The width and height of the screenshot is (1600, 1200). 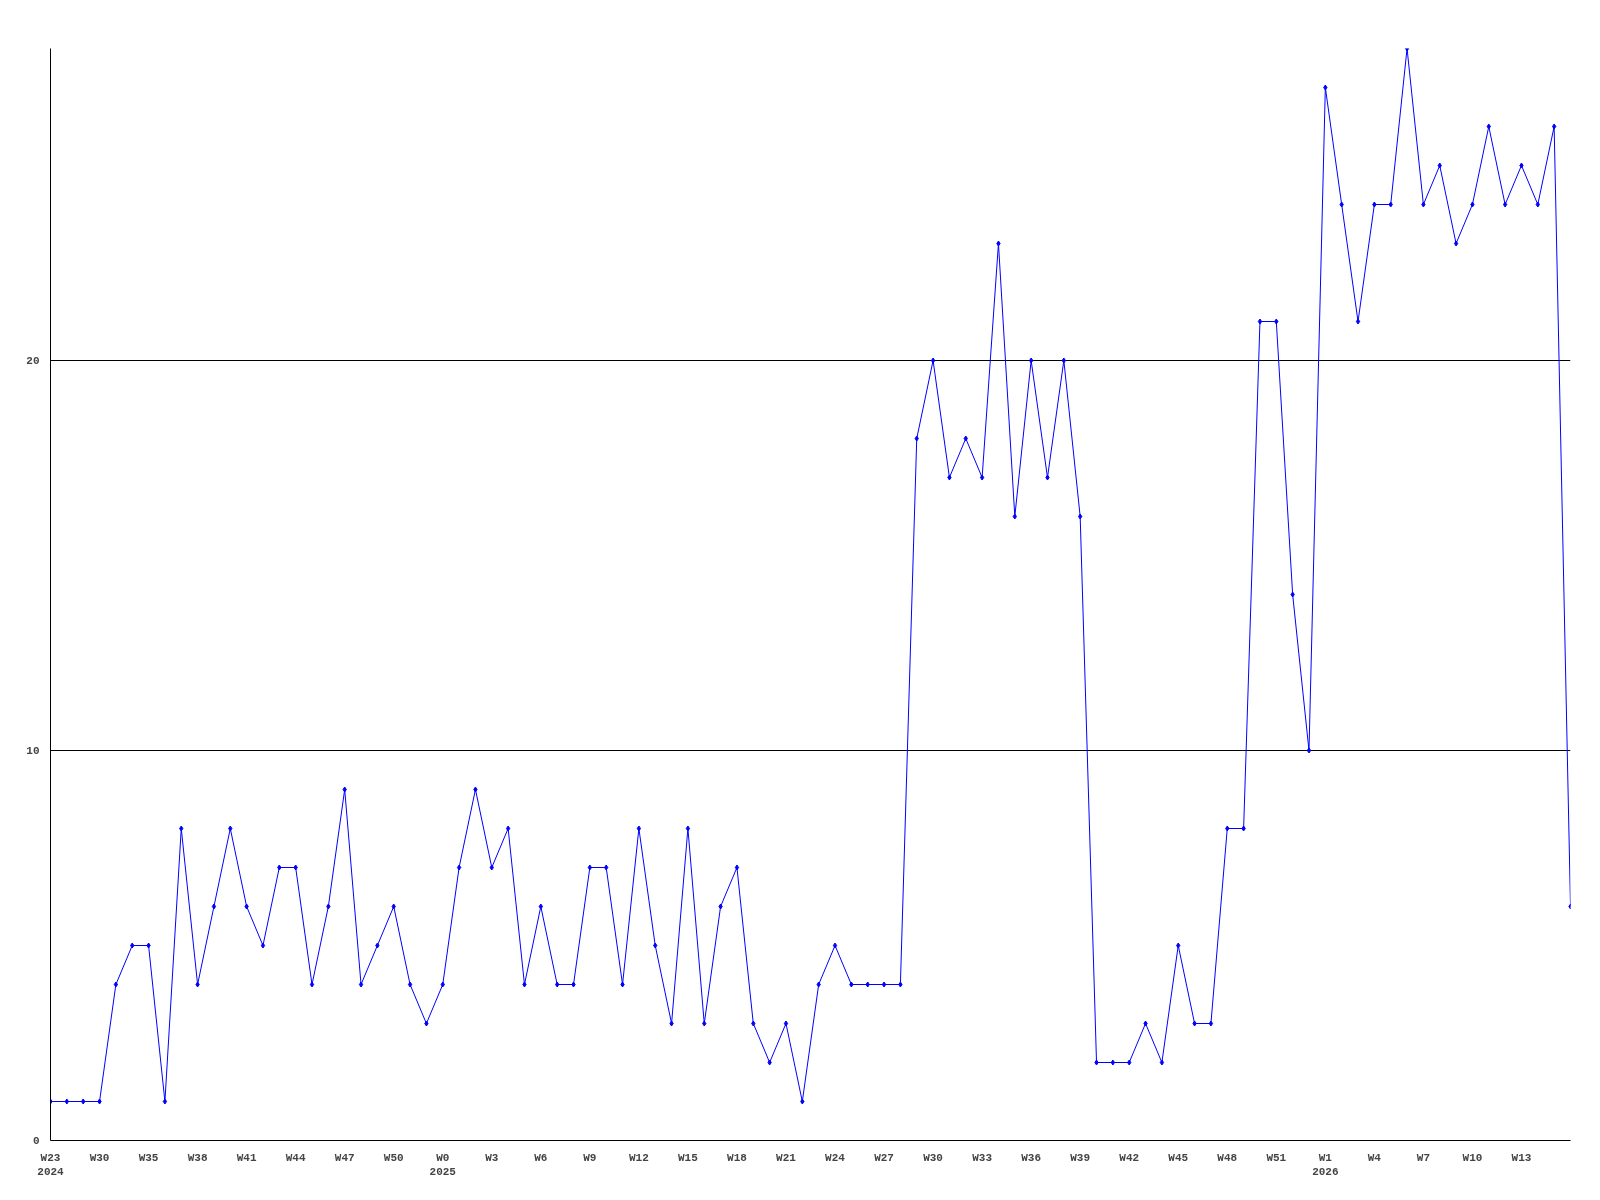 I want to click on x-tick-label: W24, so click(x=835, y=1157).